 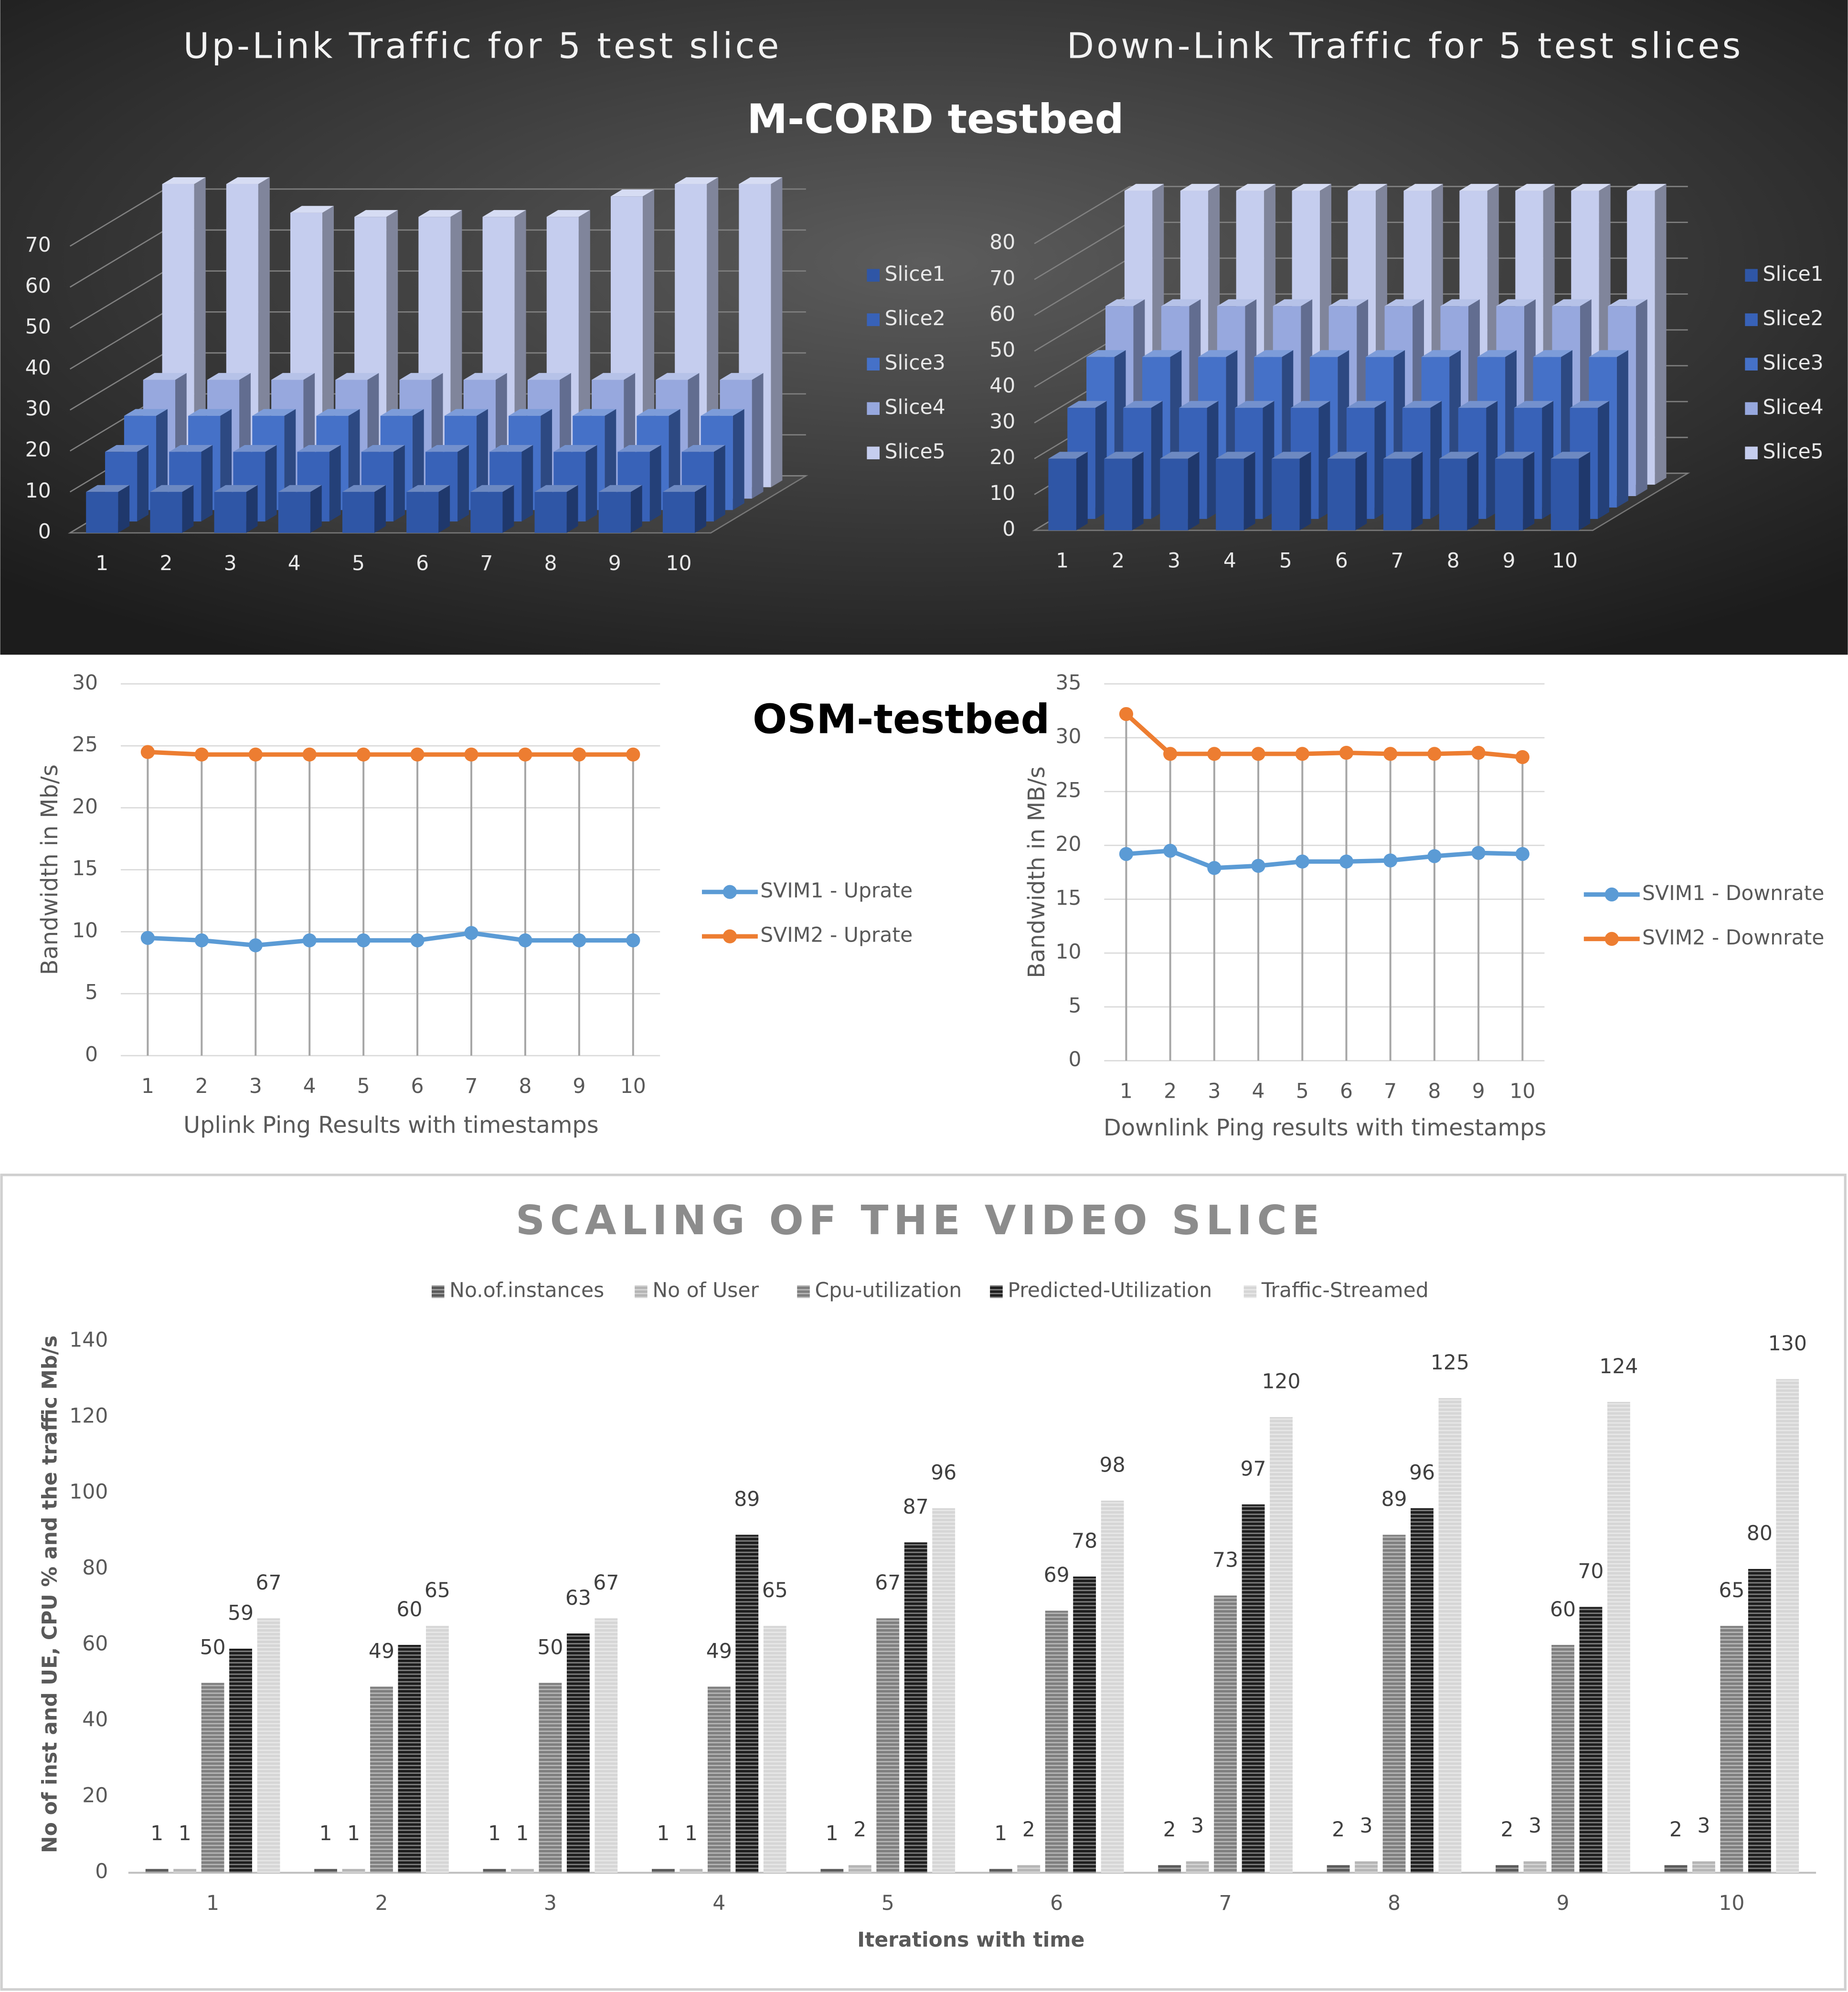 I want to click on data-label: 70, so click(x=1591, y=1571).